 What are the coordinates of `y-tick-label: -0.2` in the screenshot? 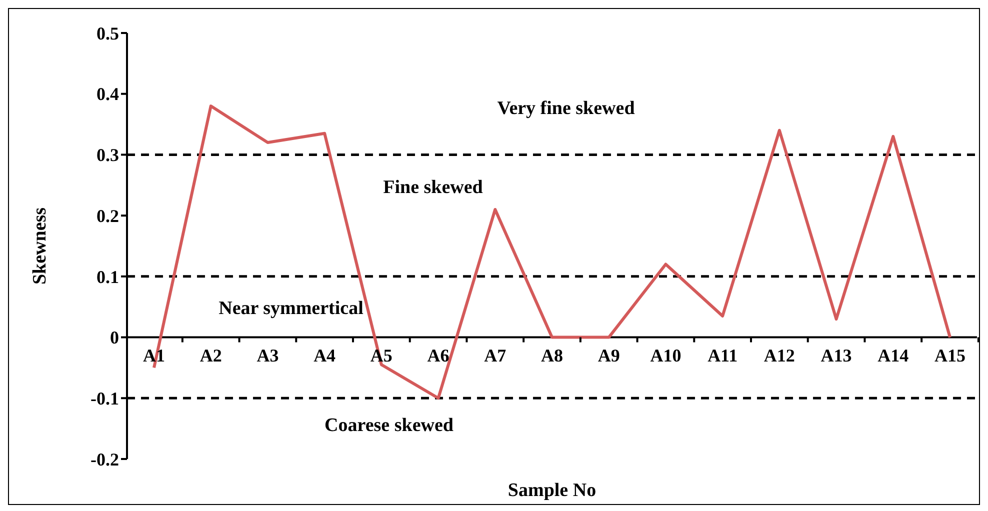 It's located at (104, 459).